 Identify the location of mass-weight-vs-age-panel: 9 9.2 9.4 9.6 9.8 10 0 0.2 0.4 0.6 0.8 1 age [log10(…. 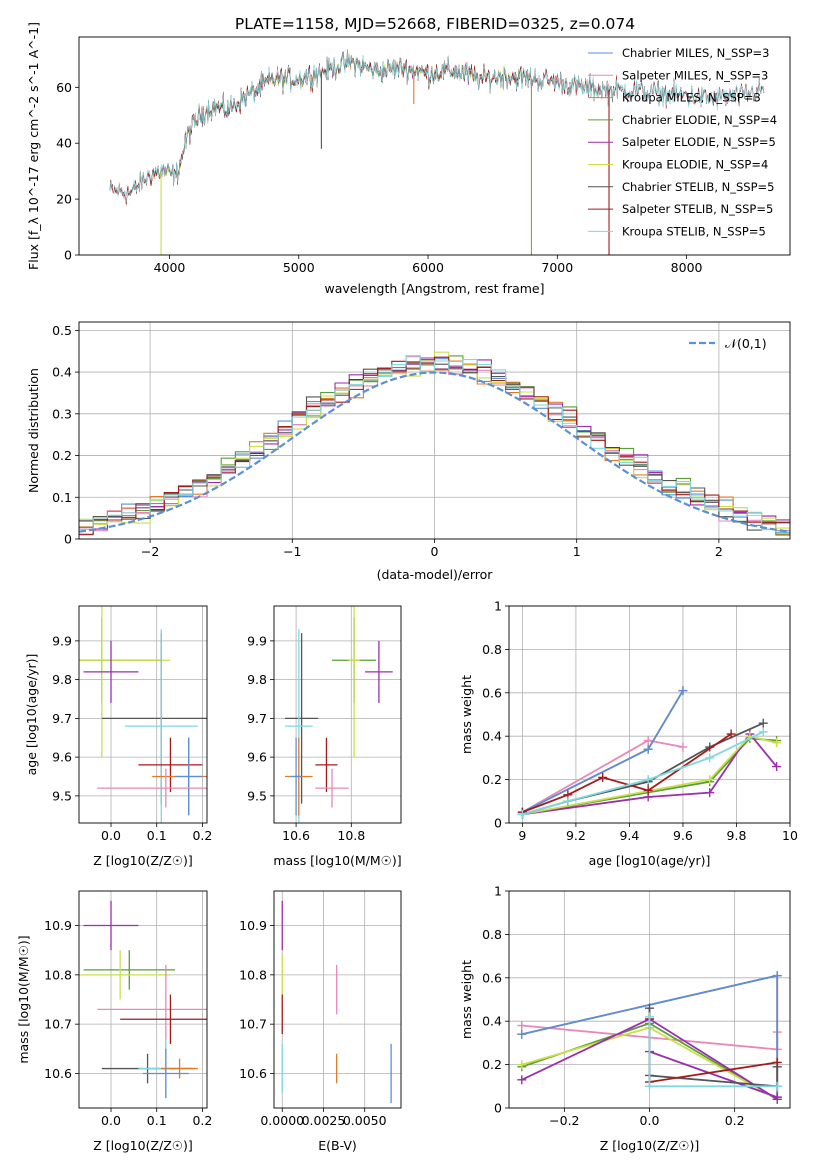
(628, 734).